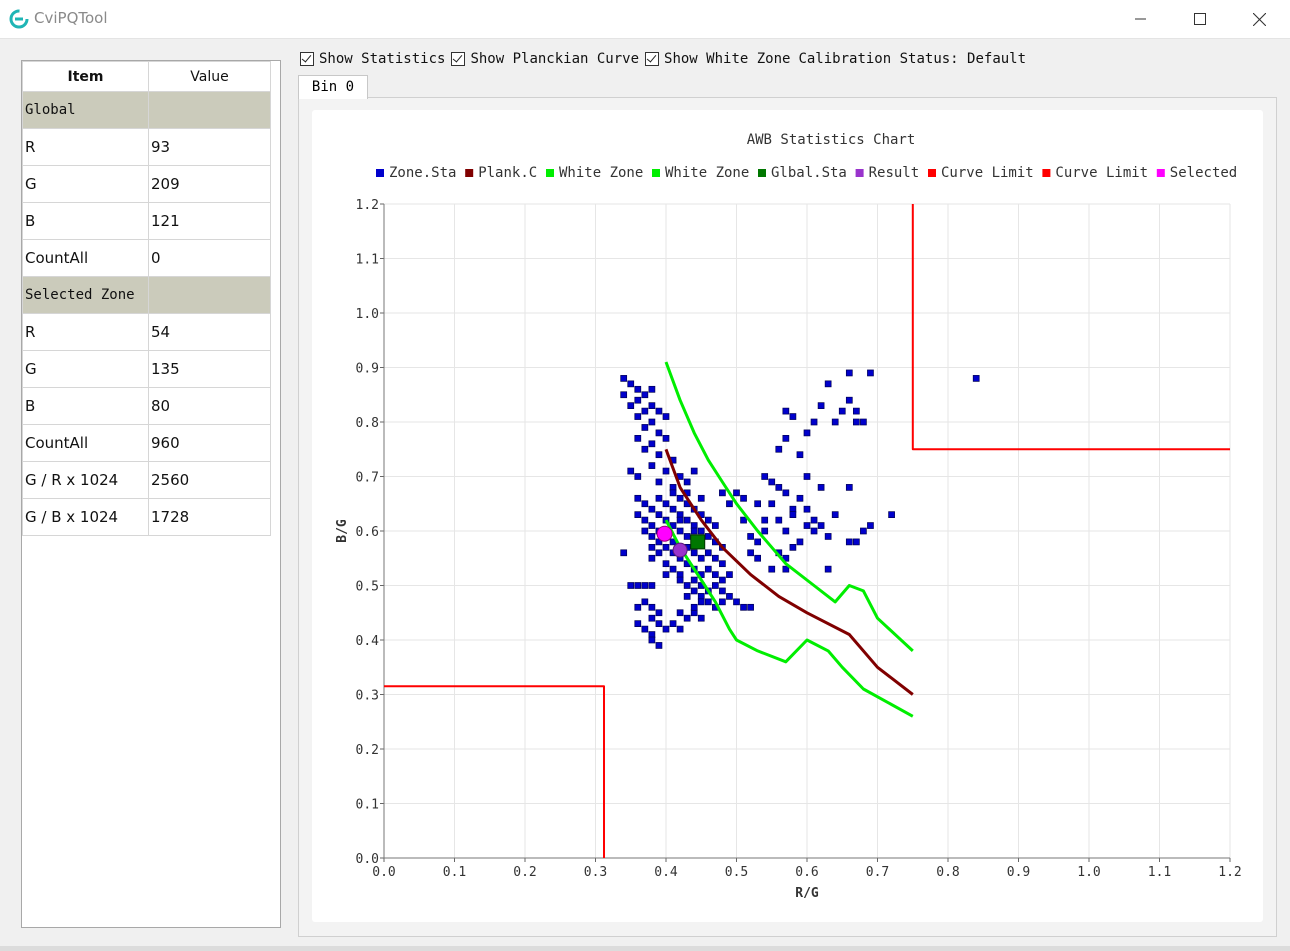 The width and height of the screenshot is (1290, 951). Describe the element at coordinates (146, 517) in the screenshot. I see `table-row: G / B x 1024 1728` at that location.